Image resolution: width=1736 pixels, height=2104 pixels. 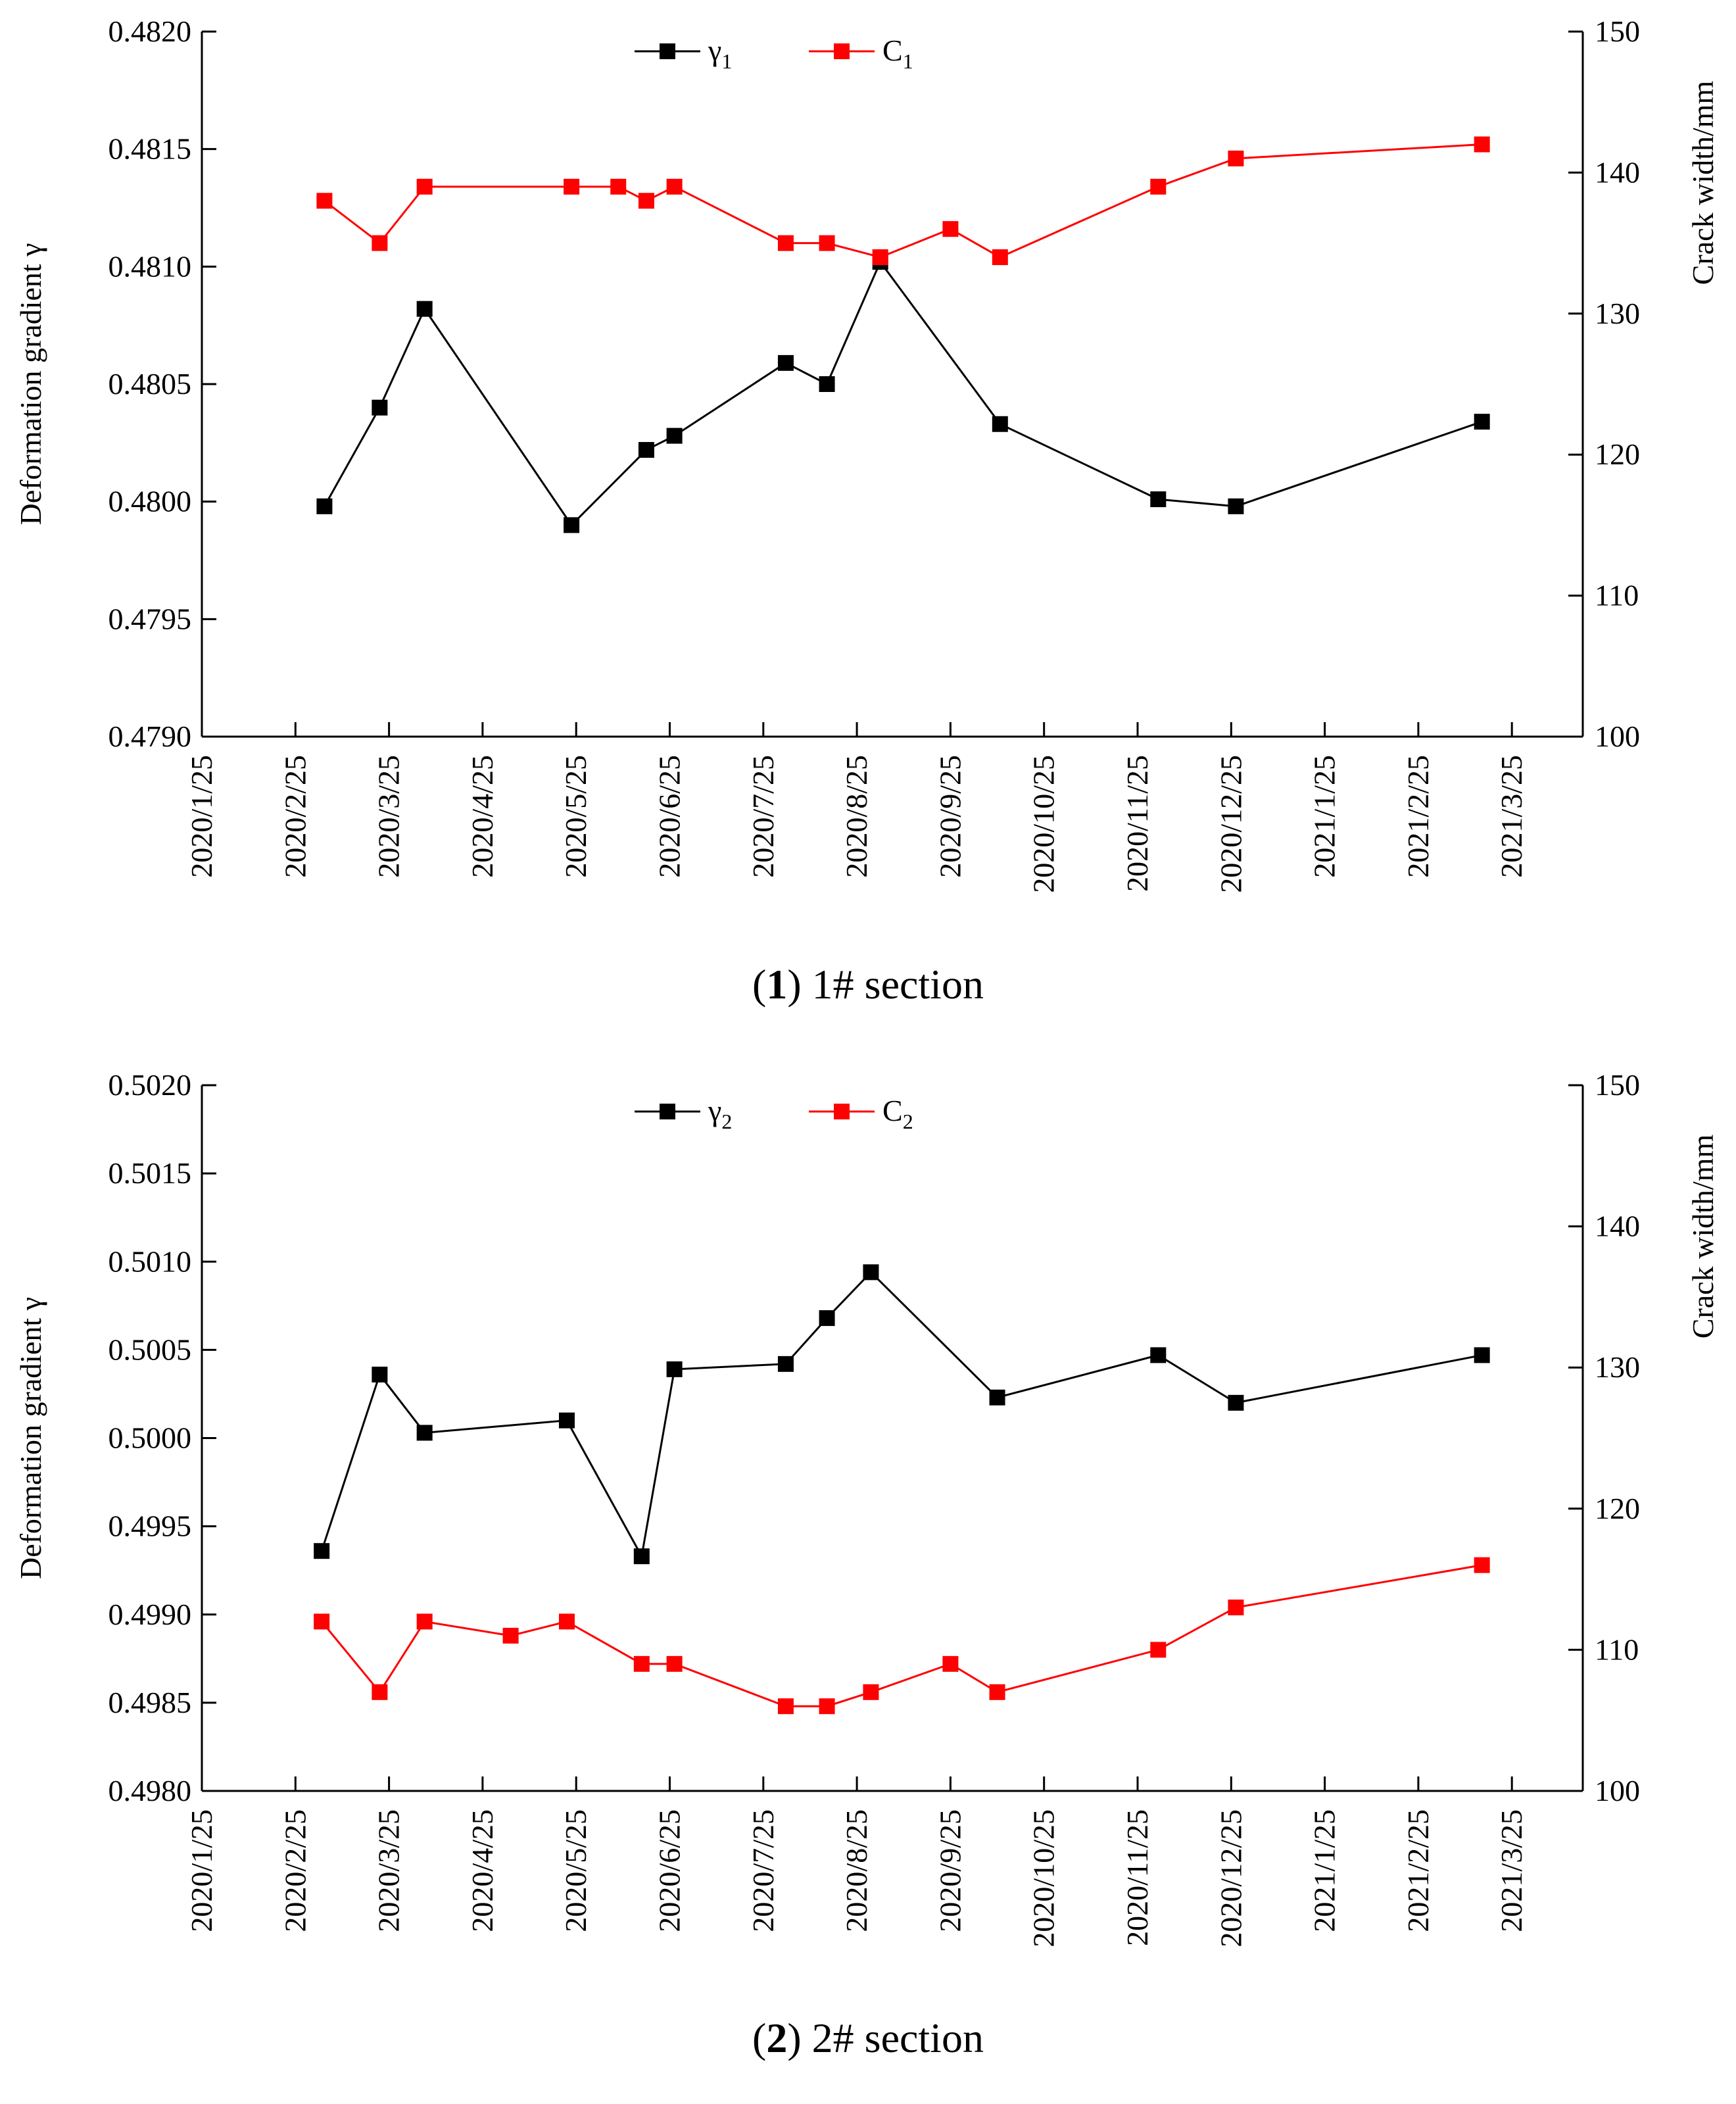 I want to click on left-y-tick-label: 0.5020, so click(x=150, y=1085).